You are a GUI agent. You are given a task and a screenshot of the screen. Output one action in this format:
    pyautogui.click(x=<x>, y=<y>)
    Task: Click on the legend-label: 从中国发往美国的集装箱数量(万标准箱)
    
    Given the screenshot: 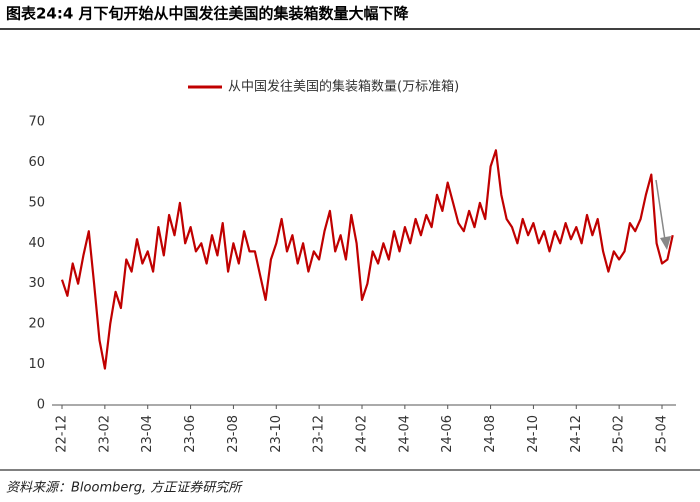 What is the action you would take?
    pyautogui.click(x=343, y=87)
    